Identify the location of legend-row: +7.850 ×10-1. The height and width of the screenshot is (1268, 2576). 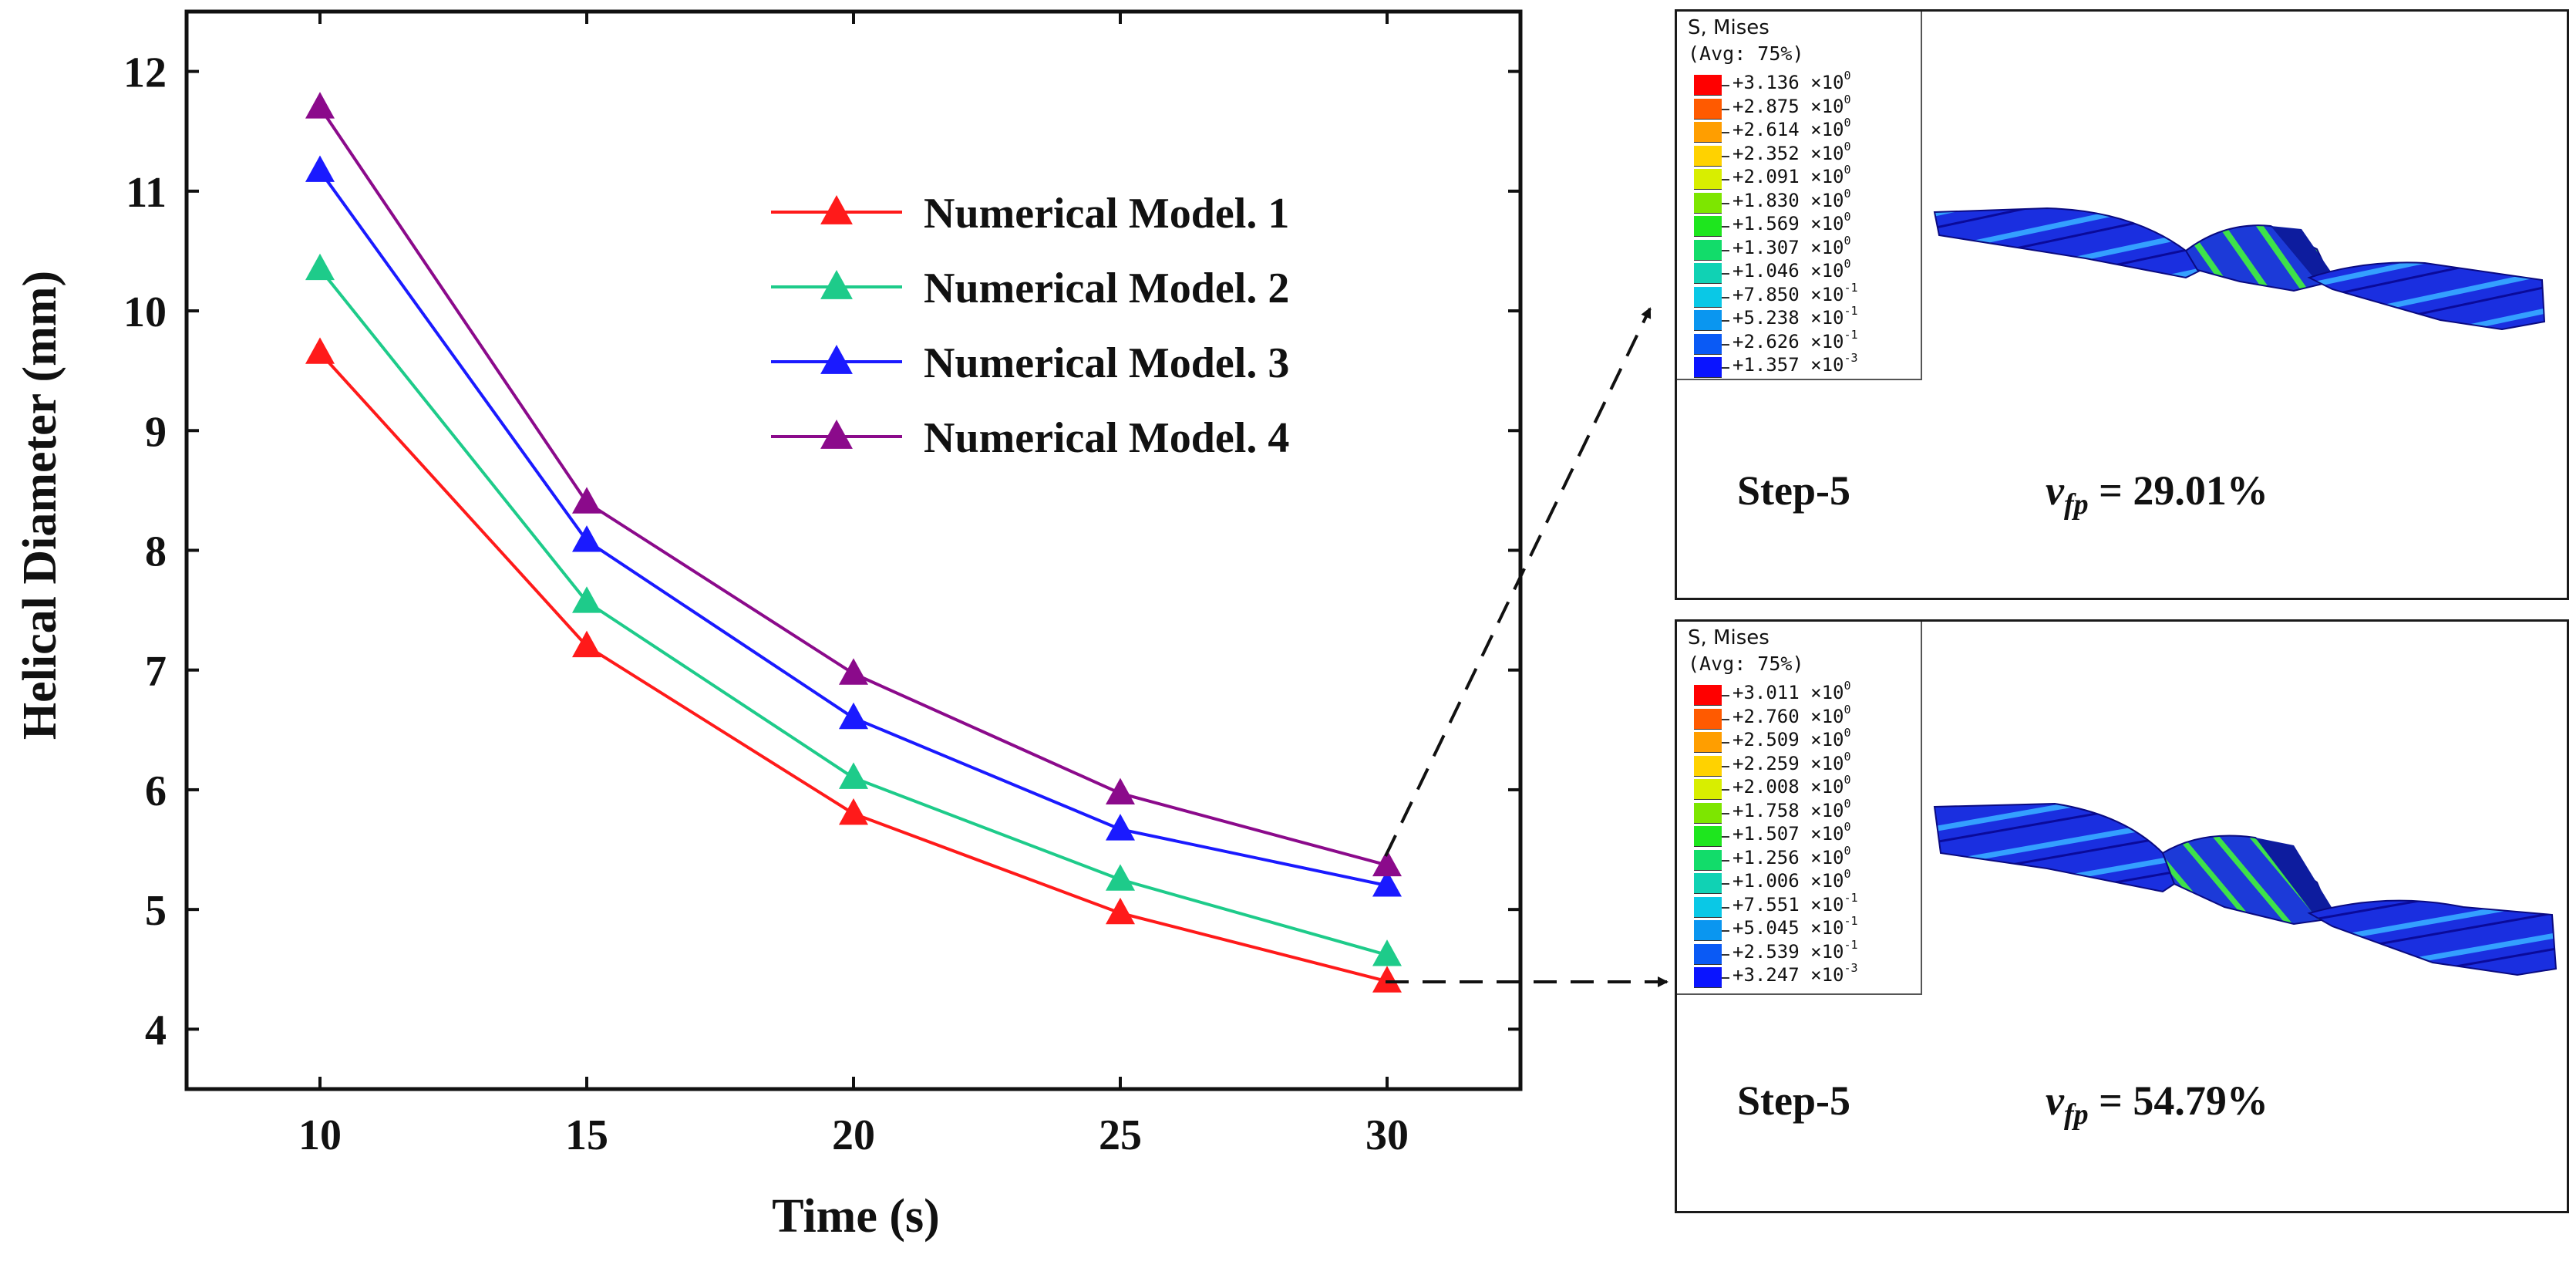
(1806, 294).